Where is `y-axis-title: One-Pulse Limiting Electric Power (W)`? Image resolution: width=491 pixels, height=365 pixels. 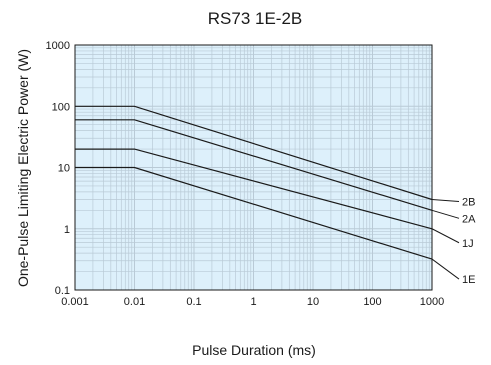 y-axis-title: One-Pulse Limiting Electric Power (W) is located at coordinates (23, 168).